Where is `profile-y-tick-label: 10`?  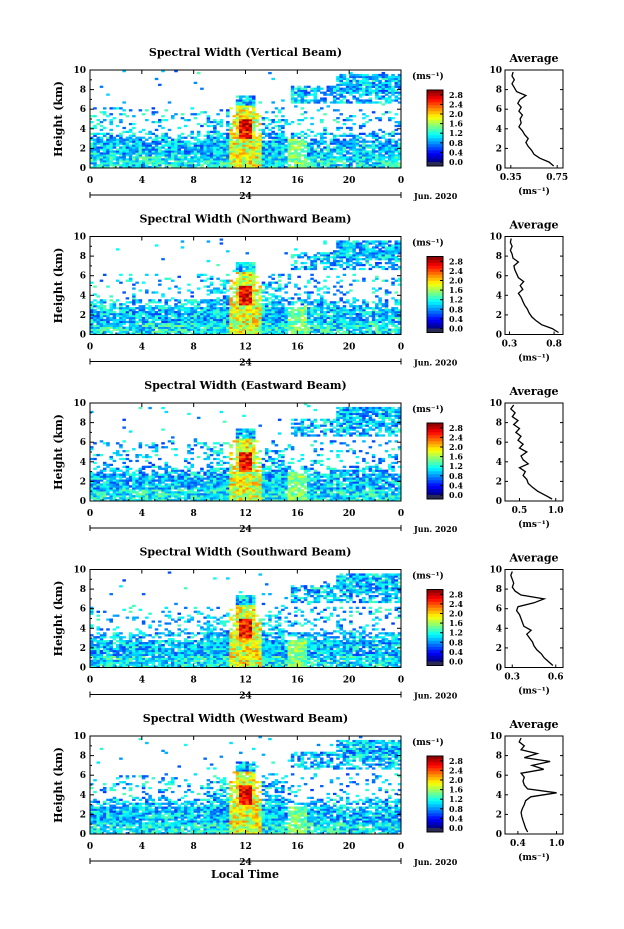 profile-y-tick-label: 10 is located at coordinates (495, 71).